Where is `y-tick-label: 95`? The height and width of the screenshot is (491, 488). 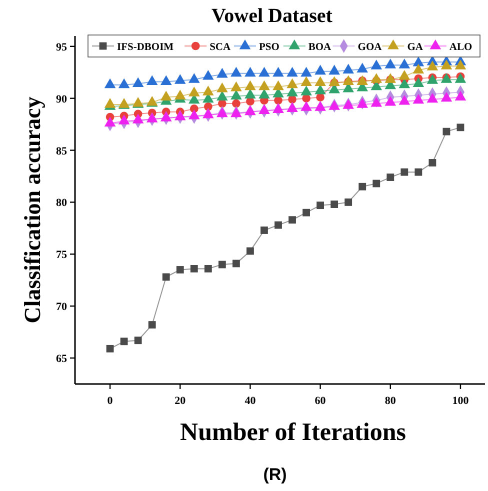 y-tick-label: 95 is located at coordinates (62, 47).